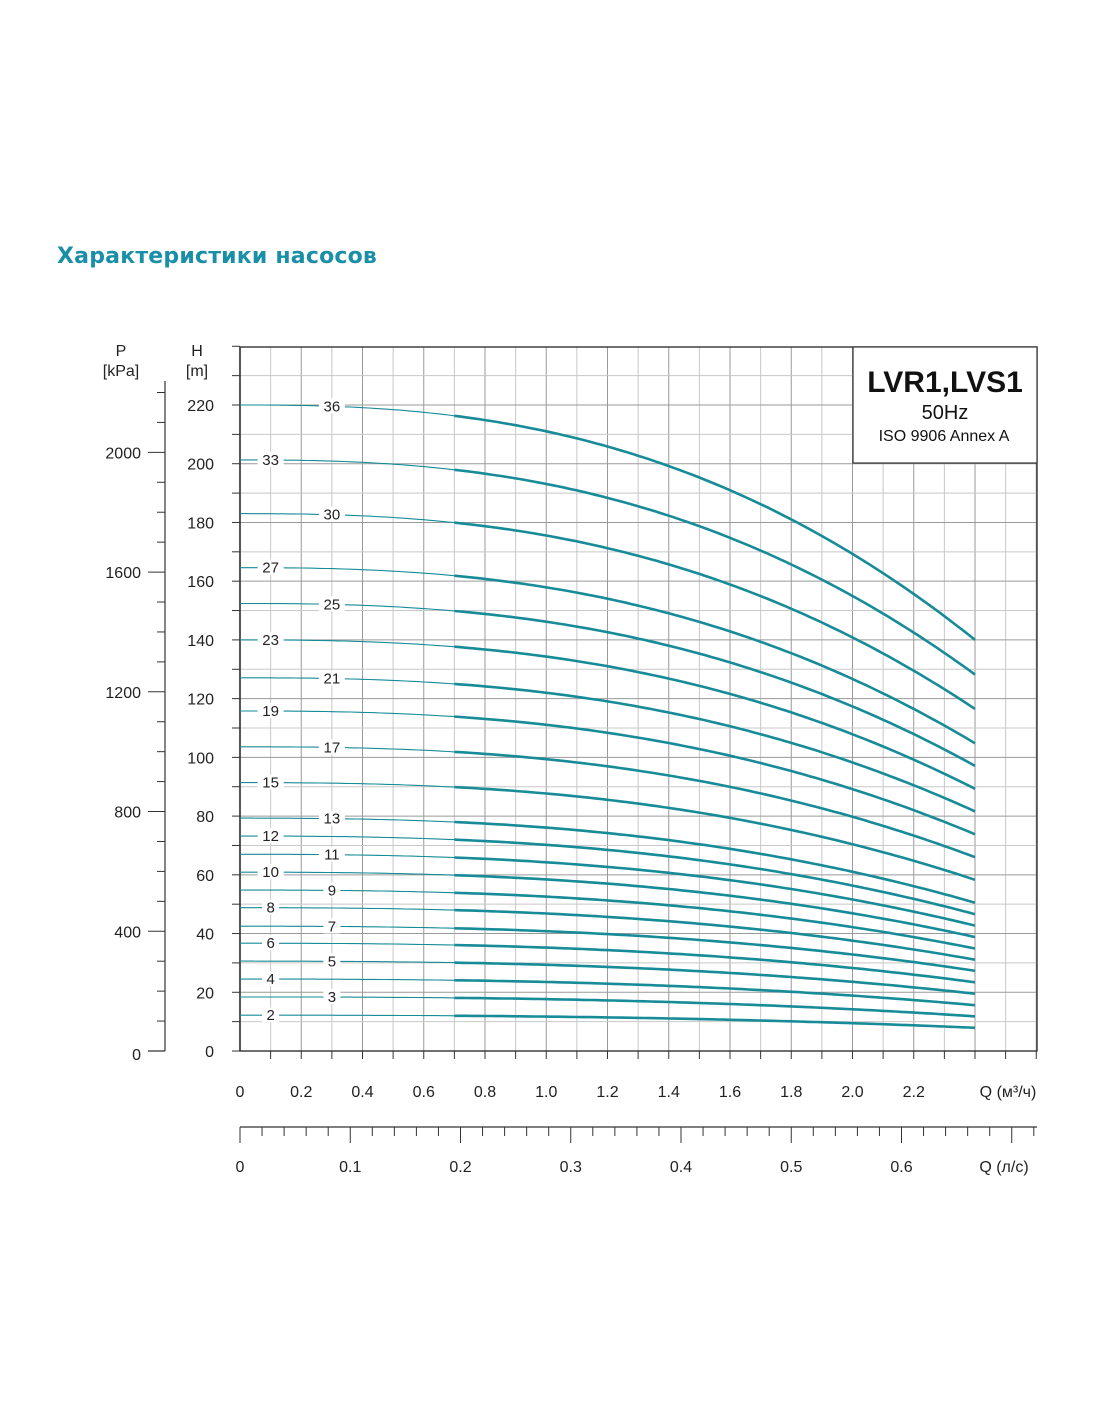 The height and width of the screenshot is (1422, 1100). What do you see at coordinates (121, 351) in the screenshot?
I see `p-axis-label: P` at bounding box center [121, 351].